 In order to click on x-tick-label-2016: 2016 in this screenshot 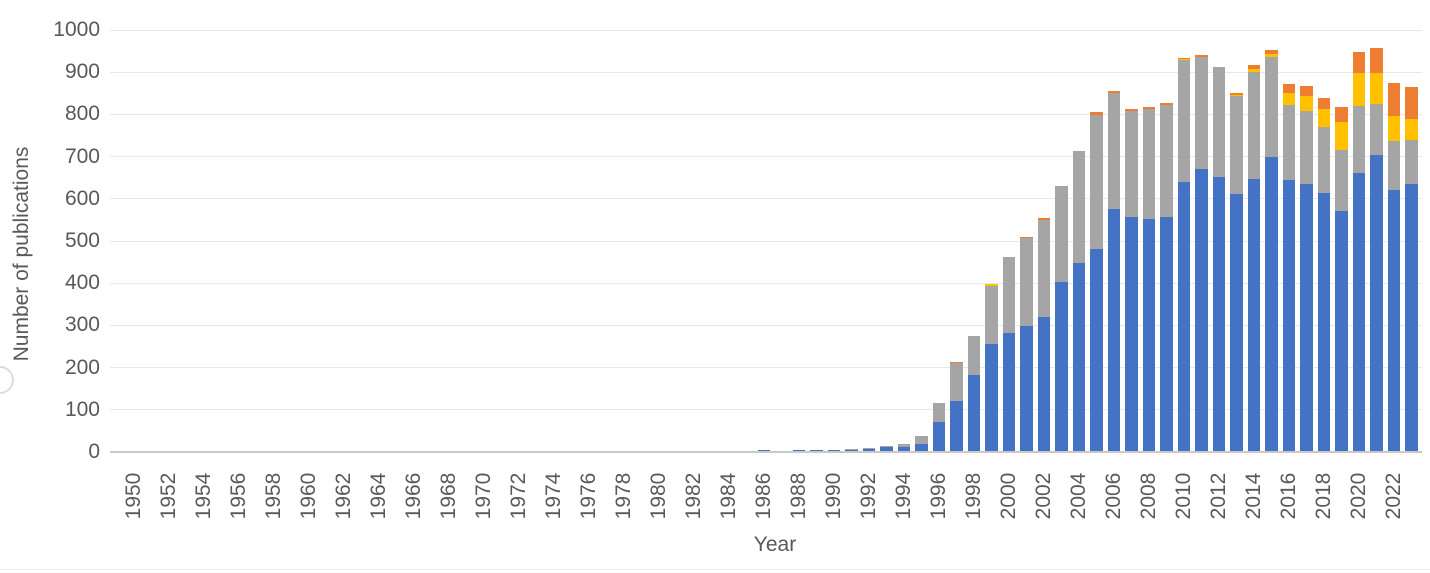, I will do `click(1288, 496)`.